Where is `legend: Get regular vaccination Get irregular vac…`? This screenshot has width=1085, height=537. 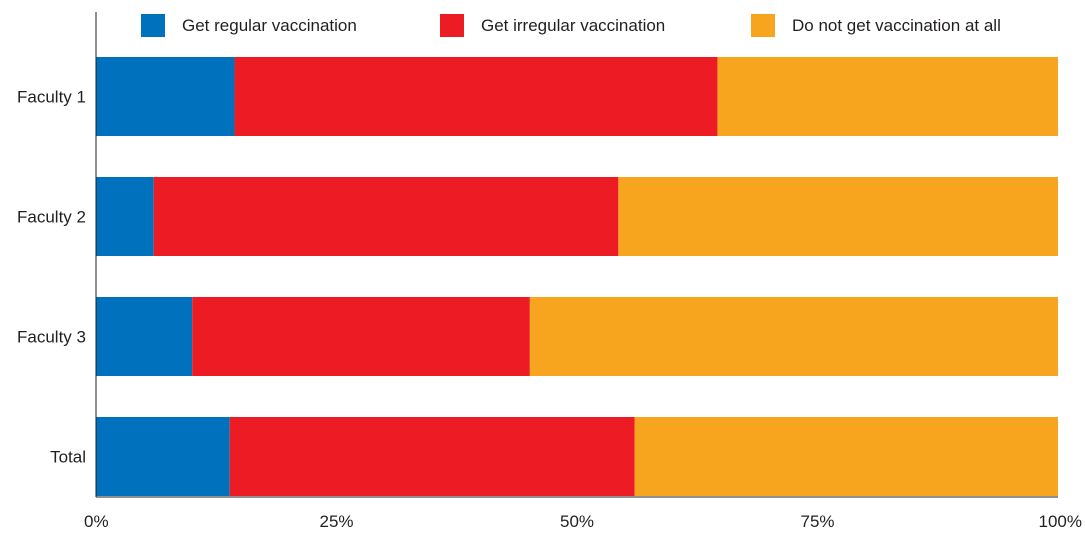 legend: Get regular vaccination Get irregular vac… is located at coordinates (571, 25).